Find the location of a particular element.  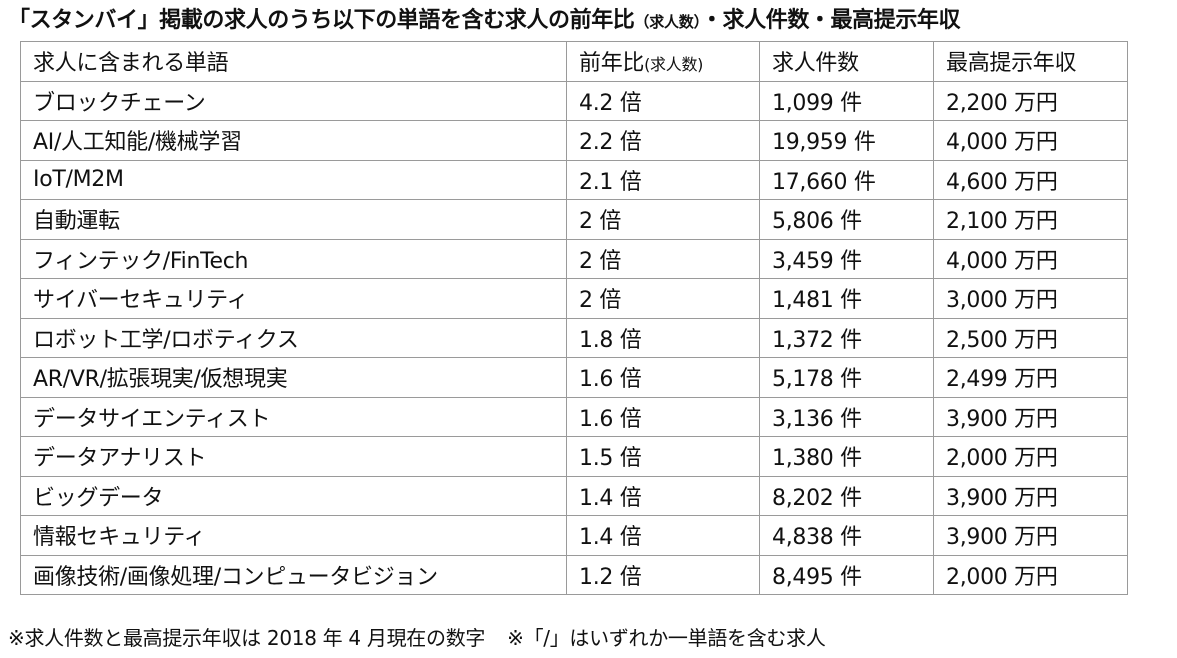

cell-word: AR/VR/拡張現実/仮想現実 is located at coordinates (293, 377).